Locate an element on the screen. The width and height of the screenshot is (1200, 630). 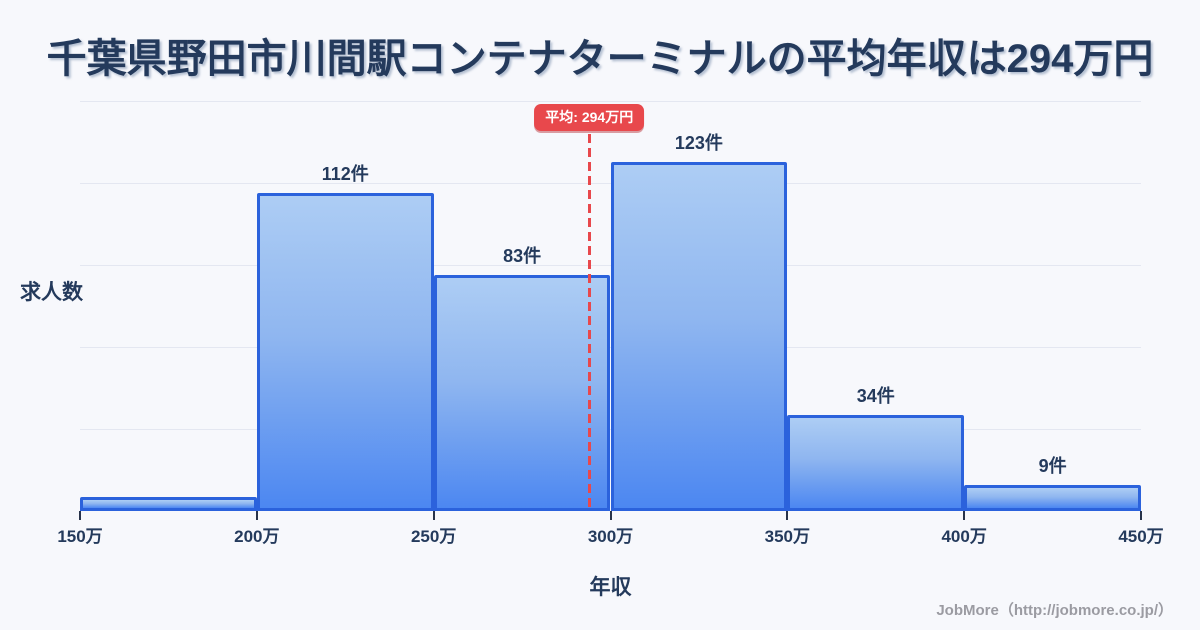
x-axis-tick-label: 150万 is located at coordinates (80, 536).